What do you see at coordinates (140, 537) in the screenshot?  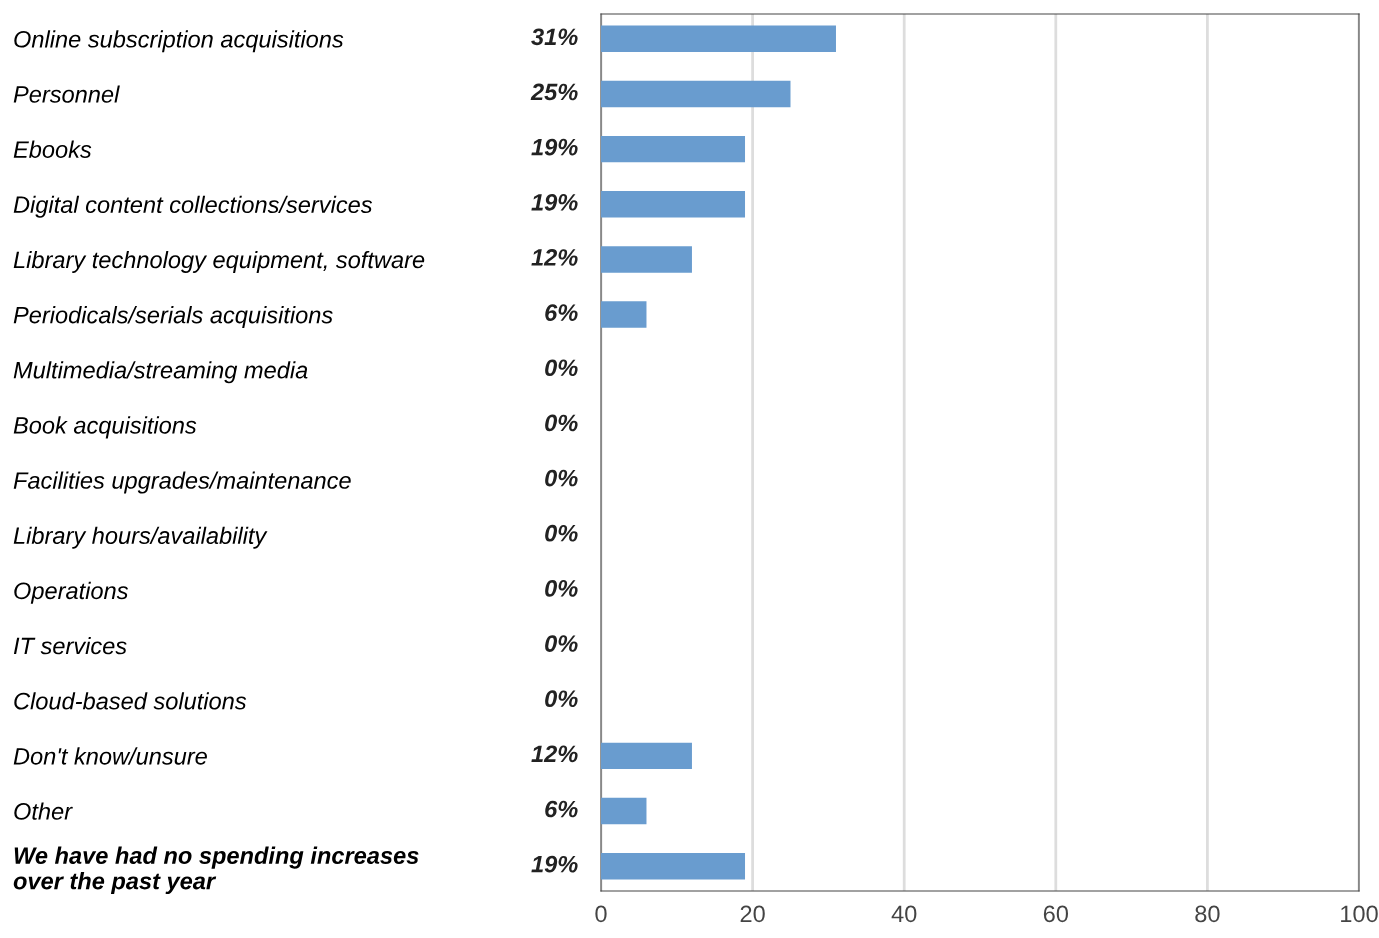 I see `y-tick-label: Library hours/availability` at bounding box center [140, 537].